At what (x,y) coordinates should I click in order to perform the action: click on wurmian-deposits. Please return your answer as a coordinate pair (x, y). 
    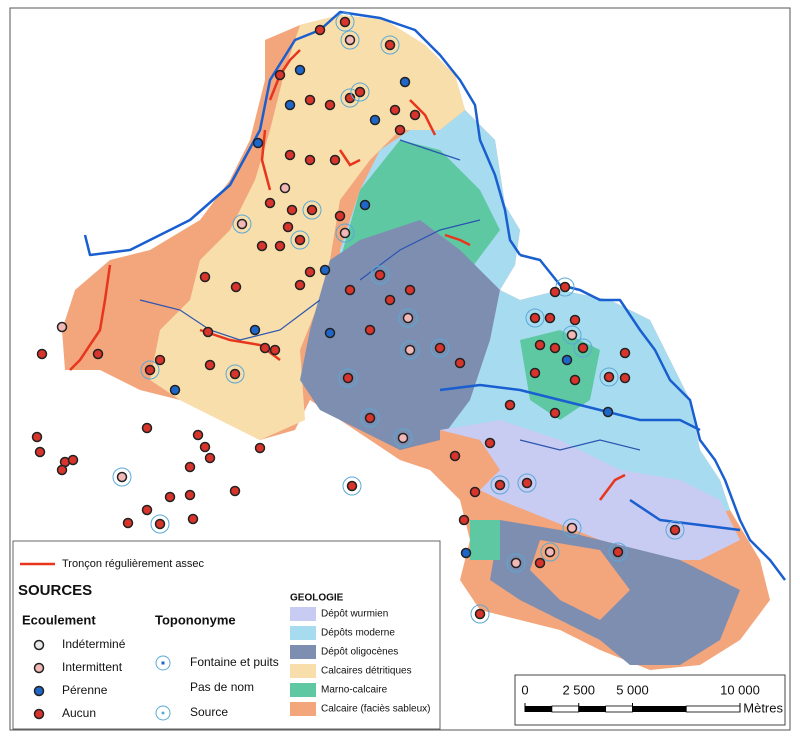
    Looking at the image, I should click on (590, 490).